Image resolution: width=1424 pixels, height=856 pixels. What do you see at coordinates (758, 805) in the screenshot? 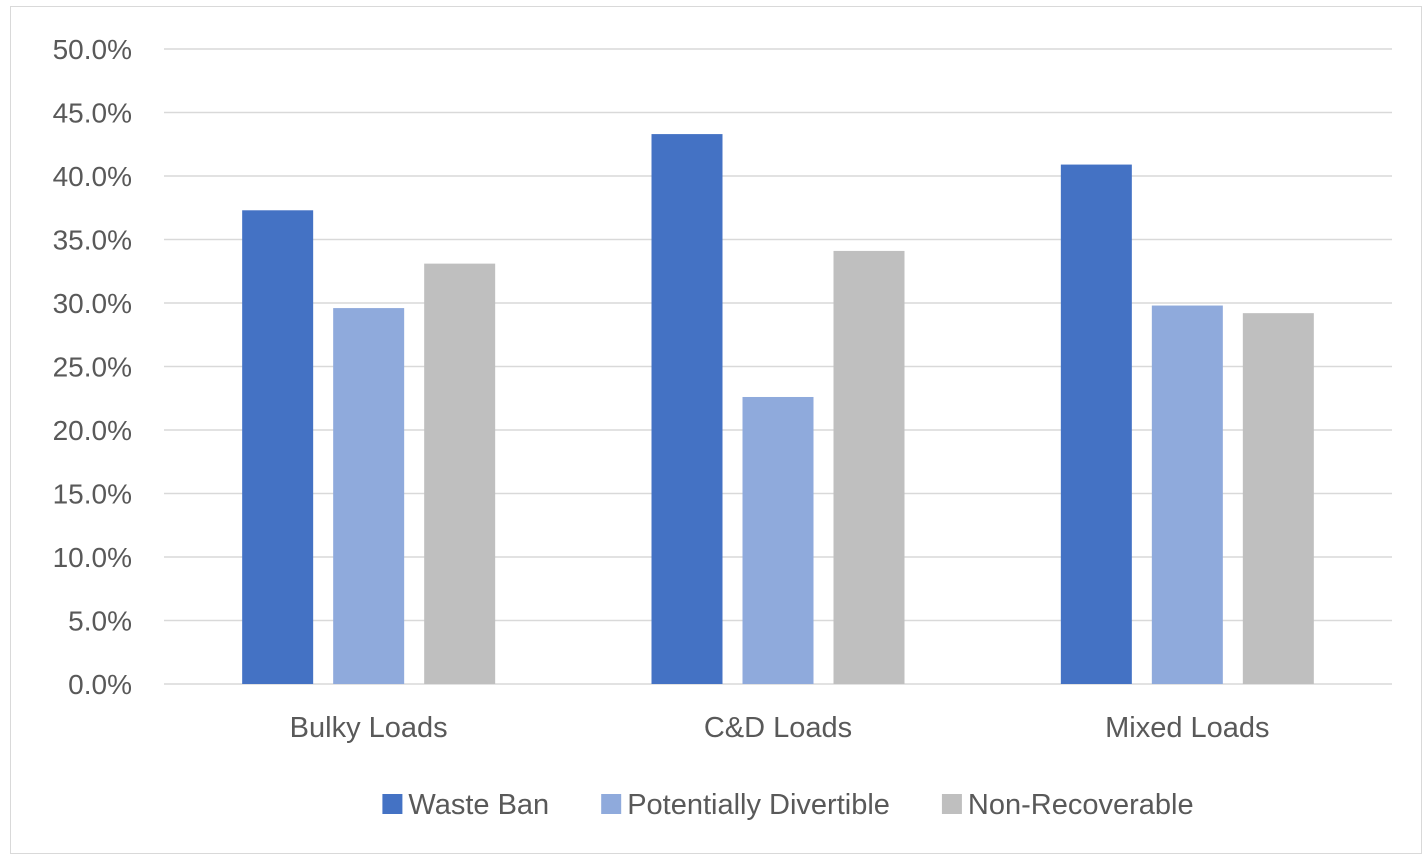
I see `legend-label: Potentially Divertible` at bounding box center [758, 805].